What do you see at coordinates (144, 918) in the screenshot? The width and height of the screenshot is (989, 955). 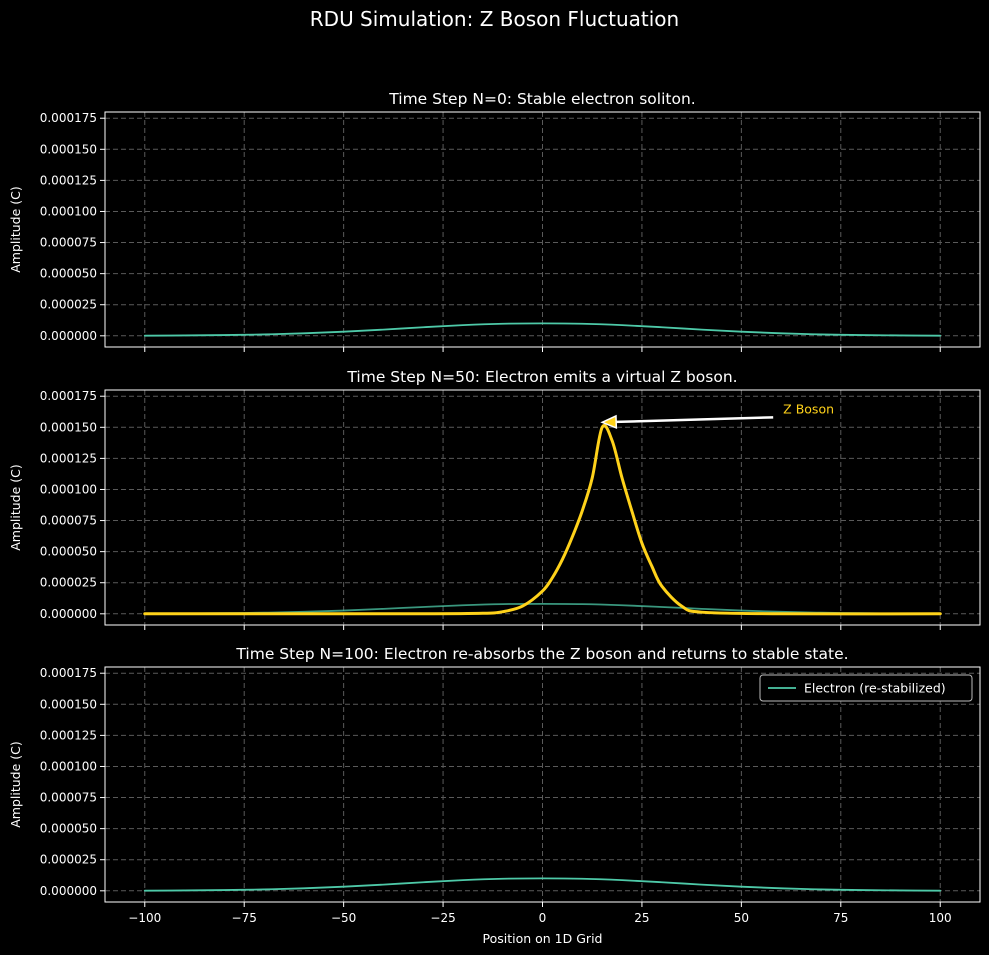 I see `x-tick-label: −100` at bounding box center [144, 918].